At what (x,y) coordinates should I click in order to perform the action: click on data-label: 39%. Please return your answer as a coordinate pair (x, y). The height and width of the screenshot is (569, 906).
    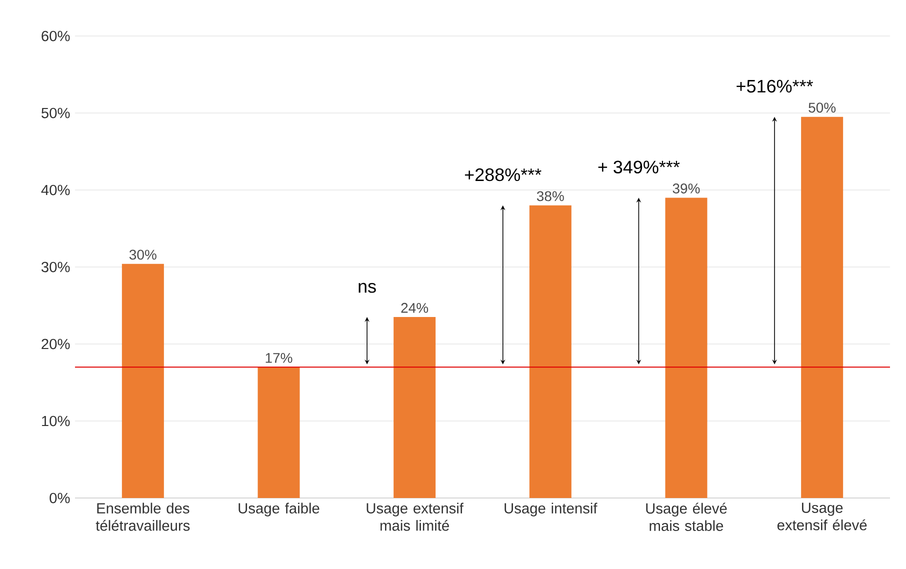
    Looking at the image, I should click on (686, 189).